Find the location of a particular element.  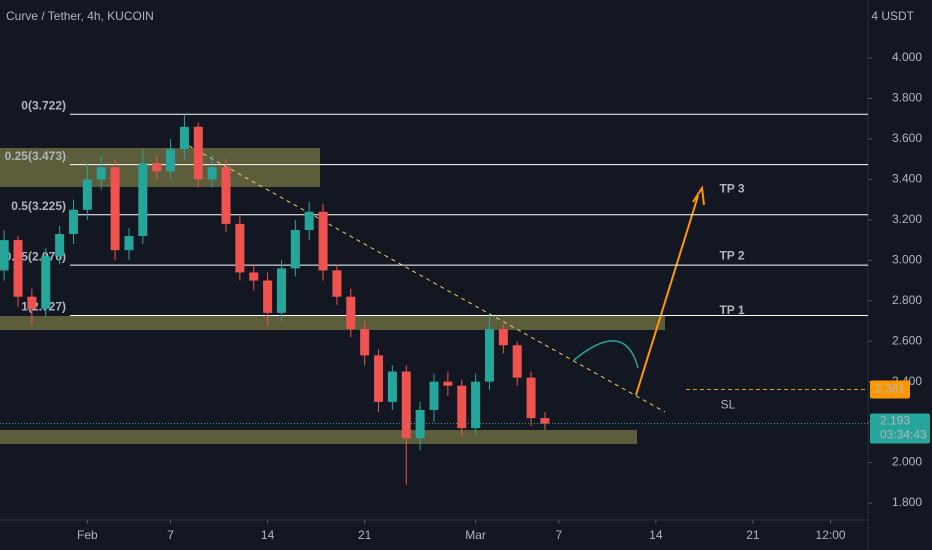

stop-loss-box is located at coordinates (890, 389).